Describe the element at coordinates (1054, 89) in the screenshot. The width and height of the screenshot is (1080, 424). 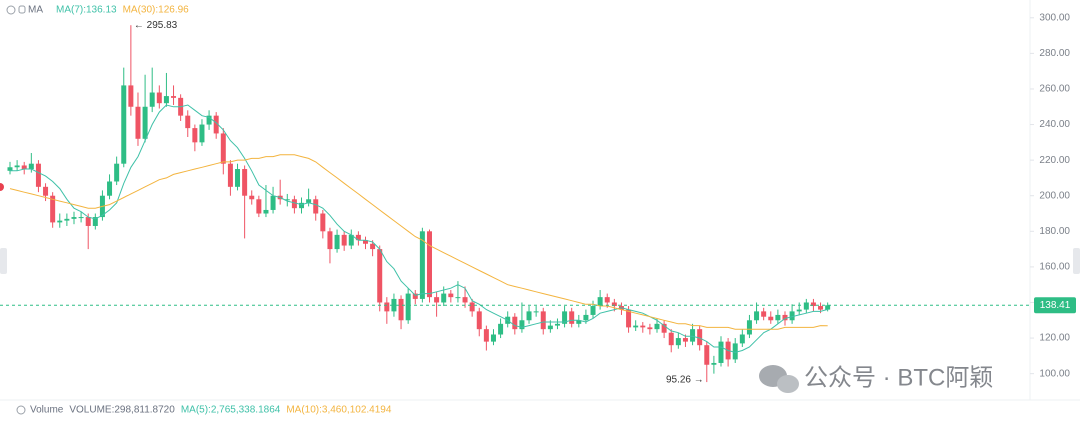
I see `y-tick-label: 260.00` at that location.